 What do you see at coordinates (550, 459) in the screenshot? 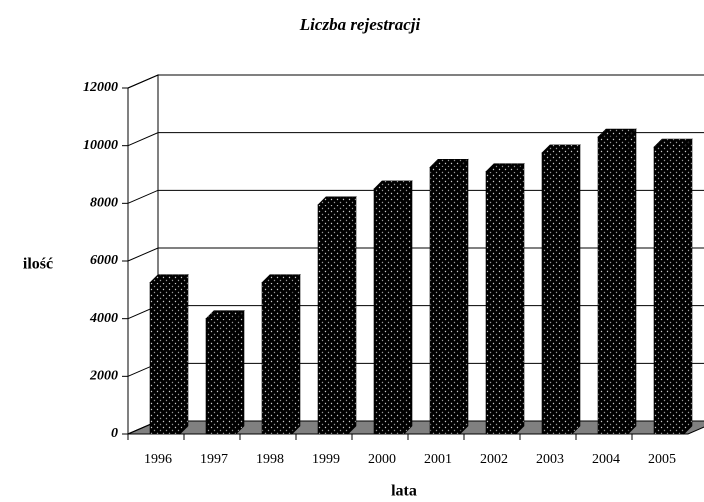
I see `x-tick-label: 2003` at bounding box center [550, 459].